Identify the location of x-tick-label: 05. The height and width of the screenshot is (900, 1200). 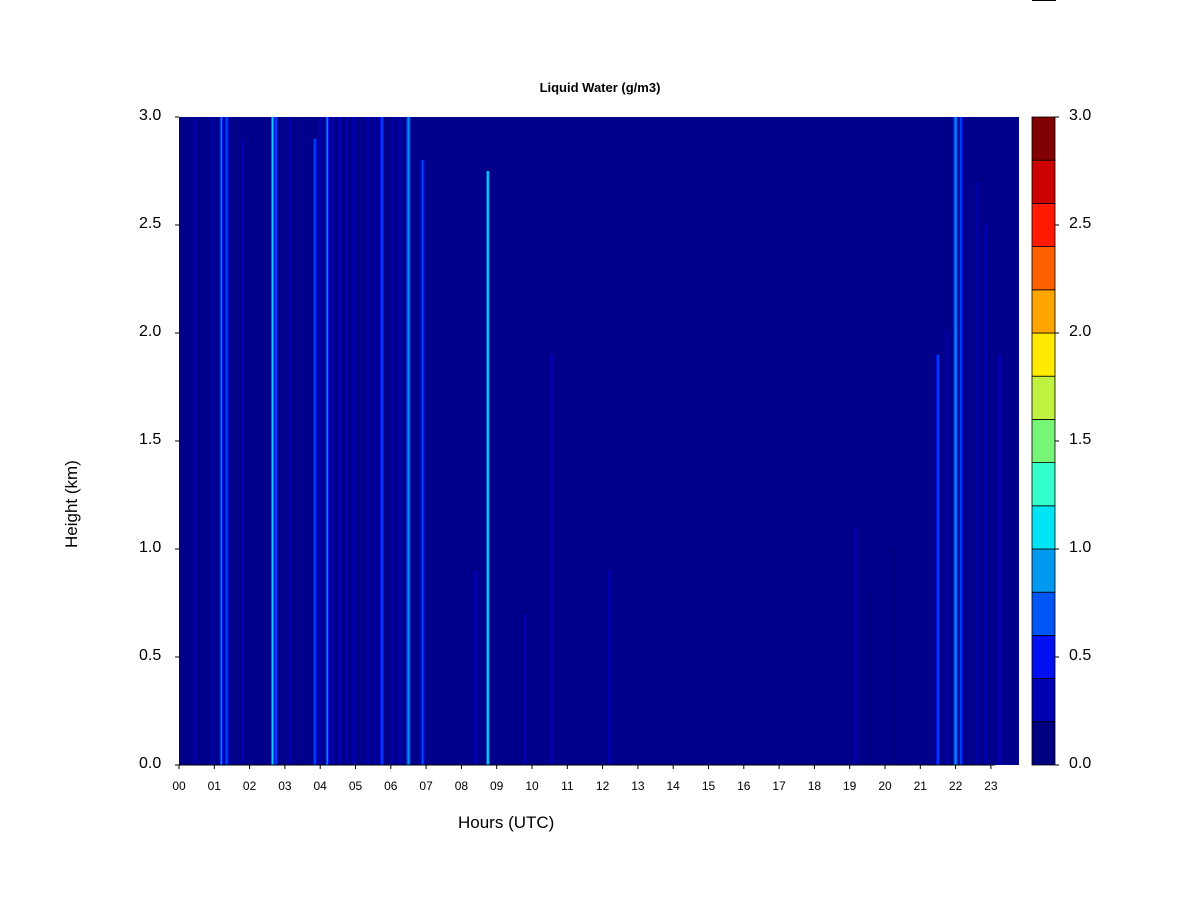
(355, 786).